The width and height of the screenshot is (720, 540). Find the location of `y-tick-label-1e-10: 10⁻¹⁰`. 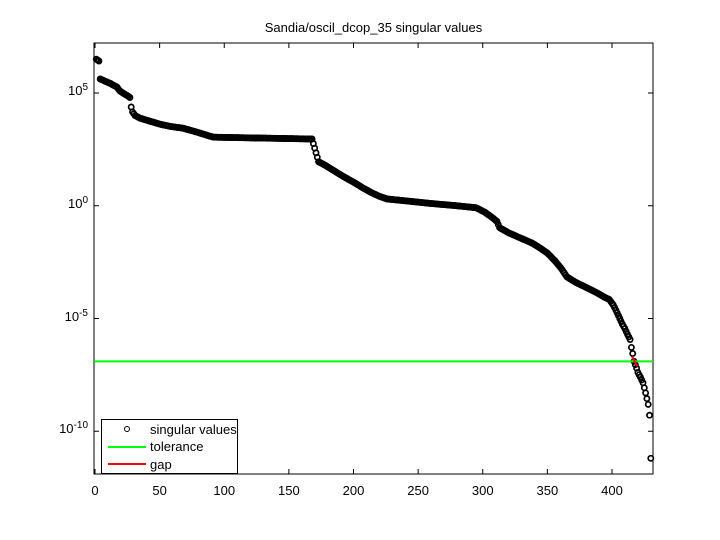

y-tick-label-1e-10: 10⁻¹⁰ is located at coordinates (73, 428).